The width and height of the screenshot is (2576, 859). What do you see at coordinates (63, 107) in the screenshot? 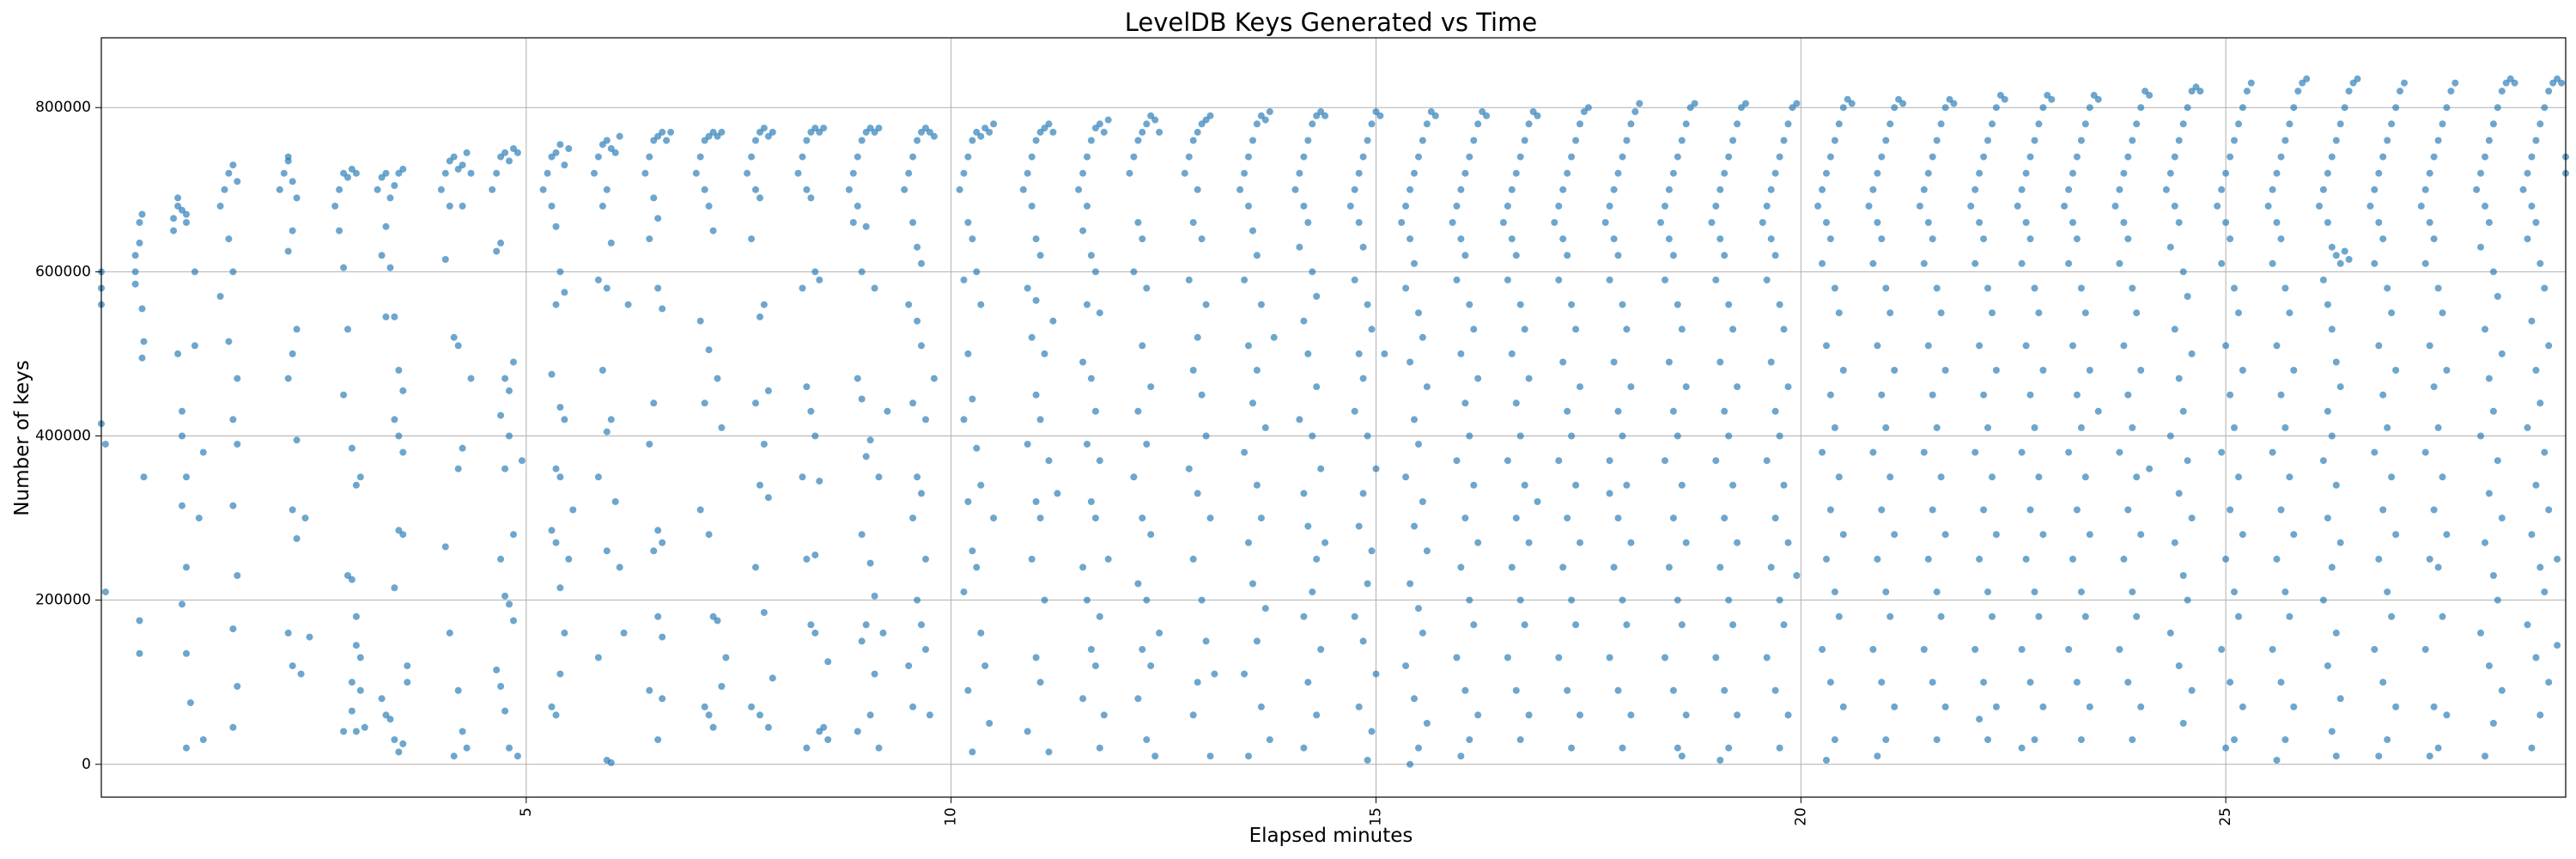
I see `y-tick-label: 800000` at bounding box center [63, 107].